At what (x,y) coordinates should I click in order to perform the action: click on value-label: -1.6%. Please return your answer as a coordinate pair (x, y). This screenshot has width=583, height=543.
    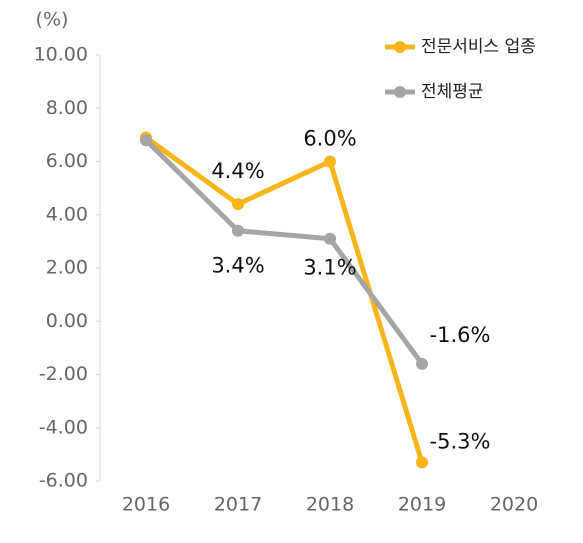
    Looking at the image, I should click on (460, 335).